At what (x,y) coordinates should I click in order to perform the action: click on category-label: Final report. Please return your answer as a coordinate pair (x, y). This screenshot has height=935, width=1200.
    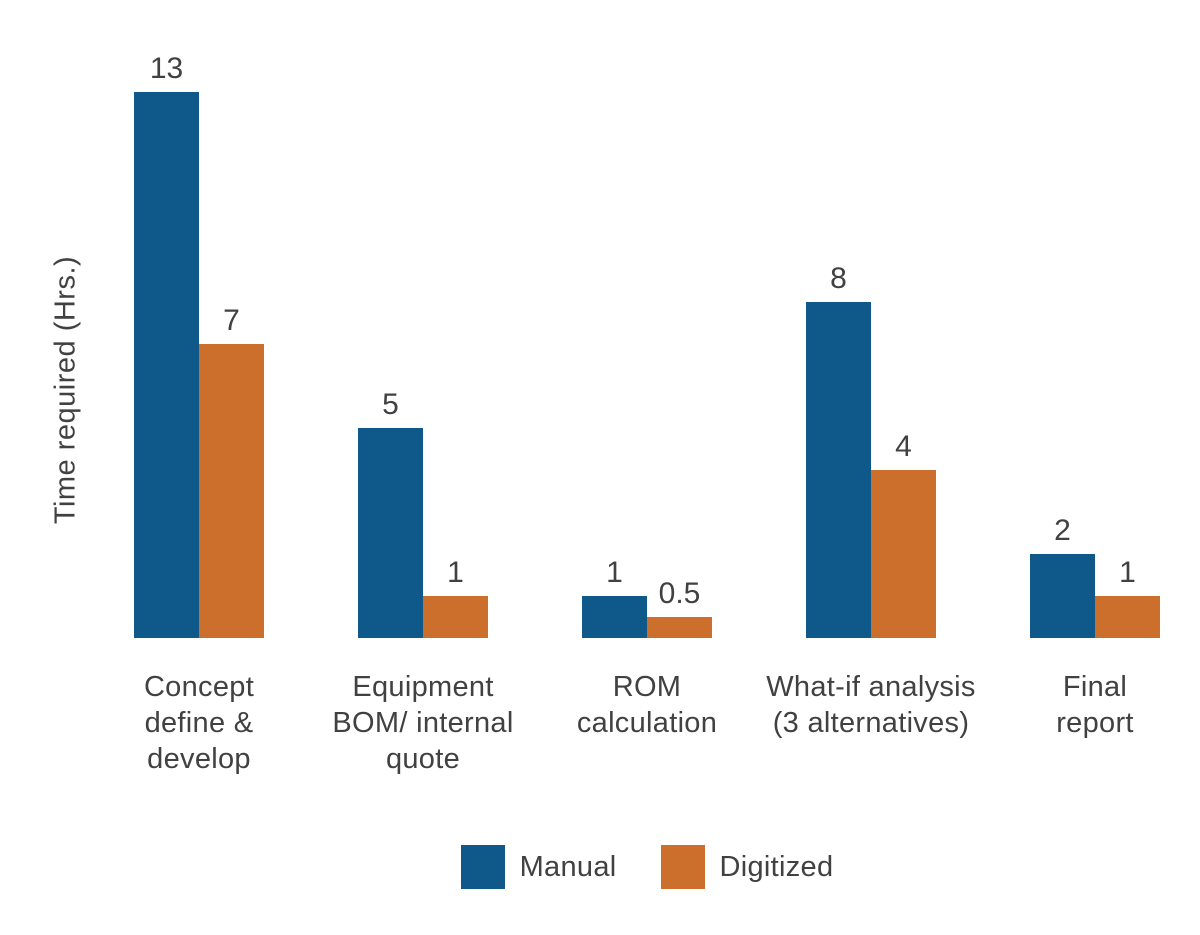
    Looking at the image, I should click on (1095, 705).